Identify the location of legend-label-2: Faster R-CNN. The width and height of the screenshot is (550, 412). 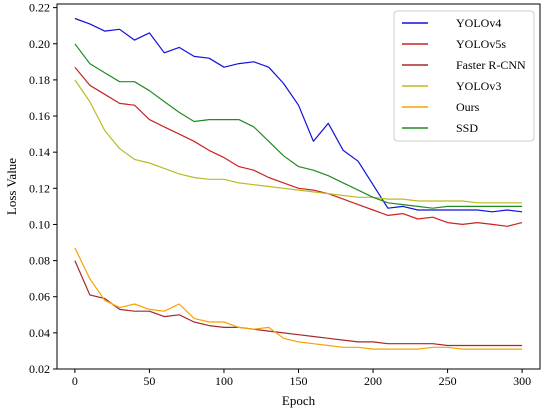
(491, 65).